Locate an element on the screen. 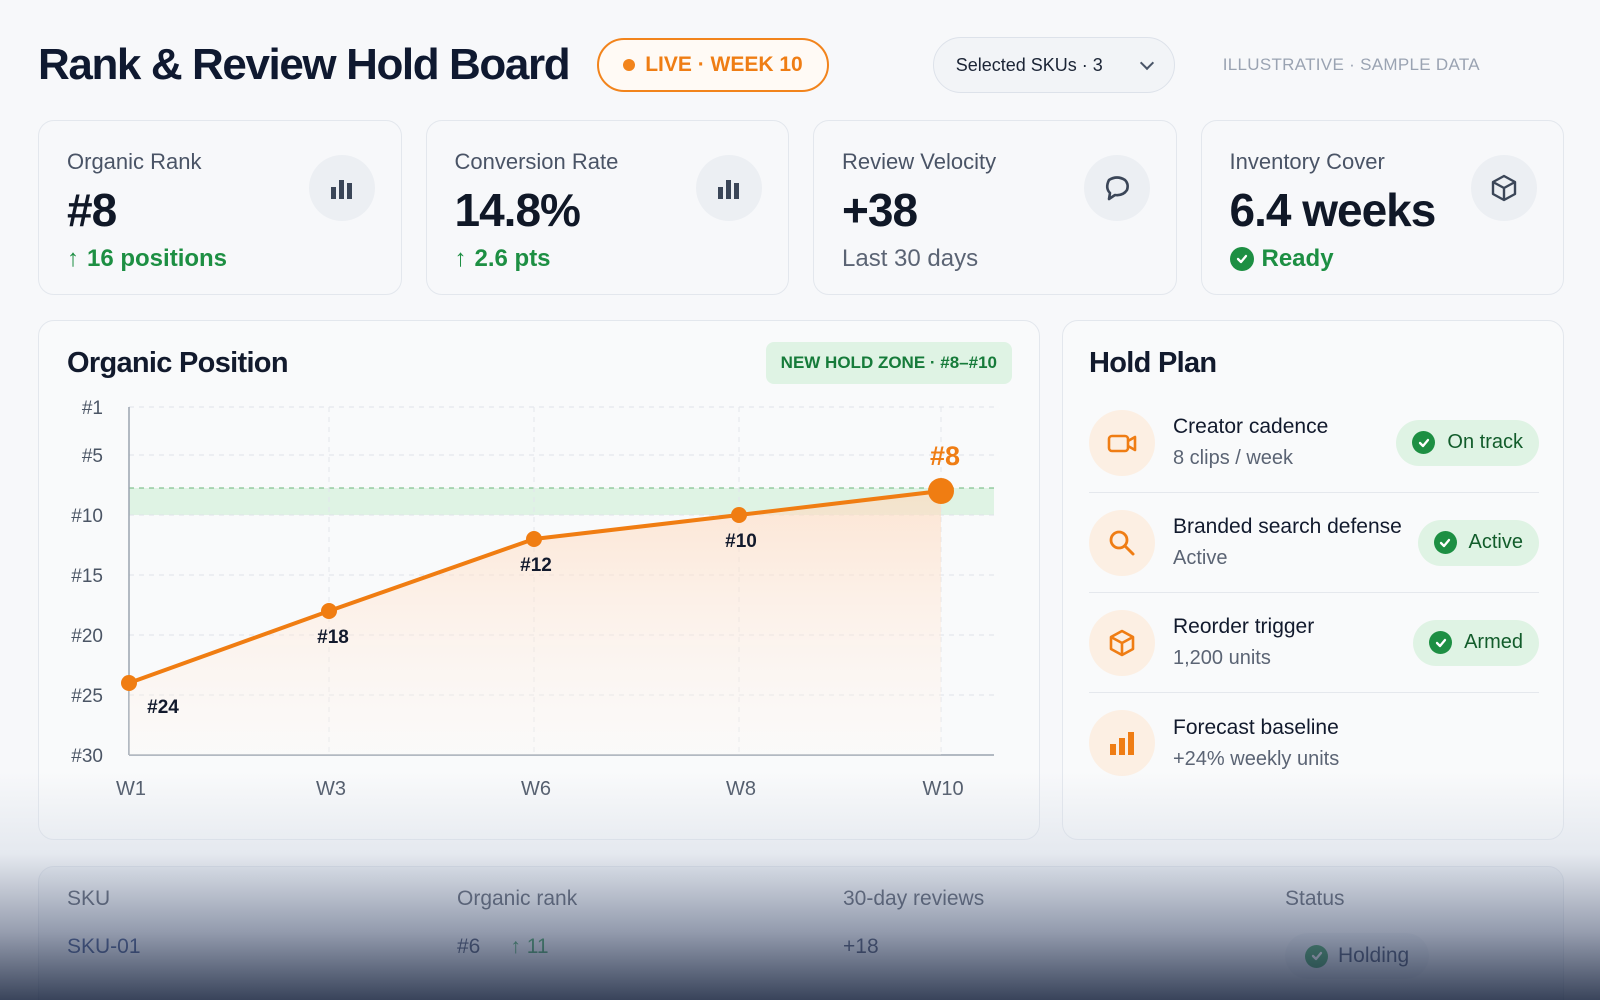 The image size is (1600, 1000). plan-item-creator-cadence: Creator cadence 8 clips / week On track is located at coordinates (1314, 443).